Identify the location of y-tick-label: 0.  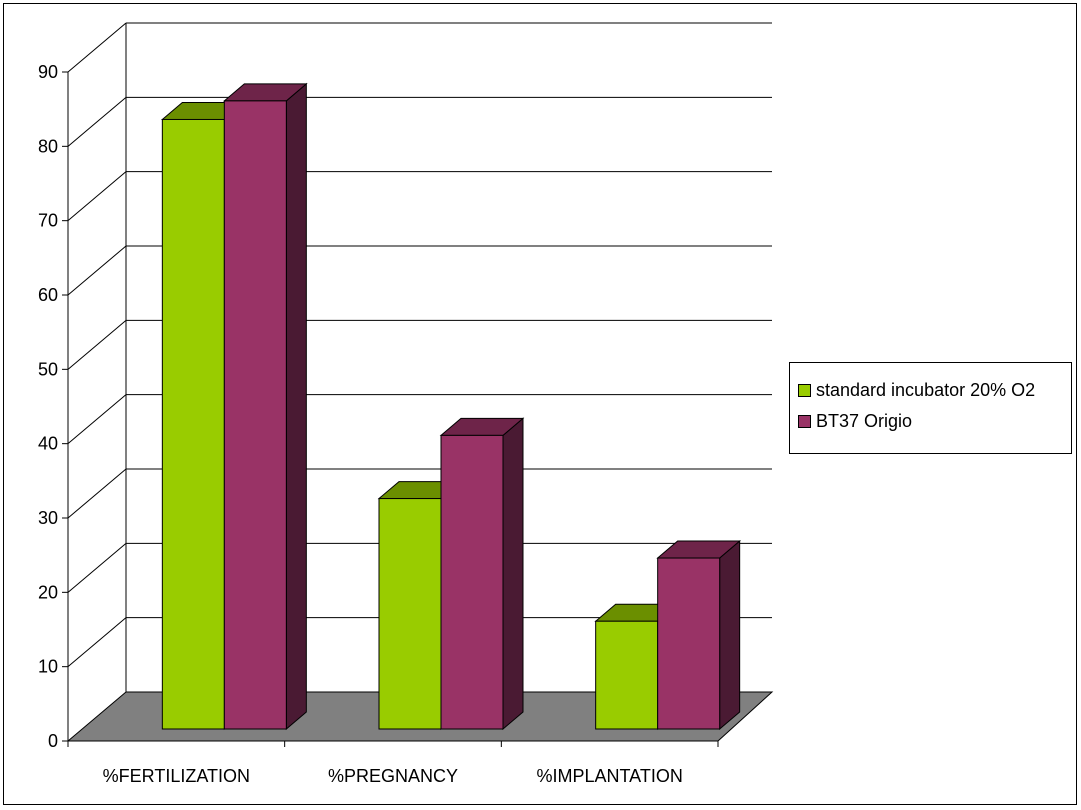
(53, 741).